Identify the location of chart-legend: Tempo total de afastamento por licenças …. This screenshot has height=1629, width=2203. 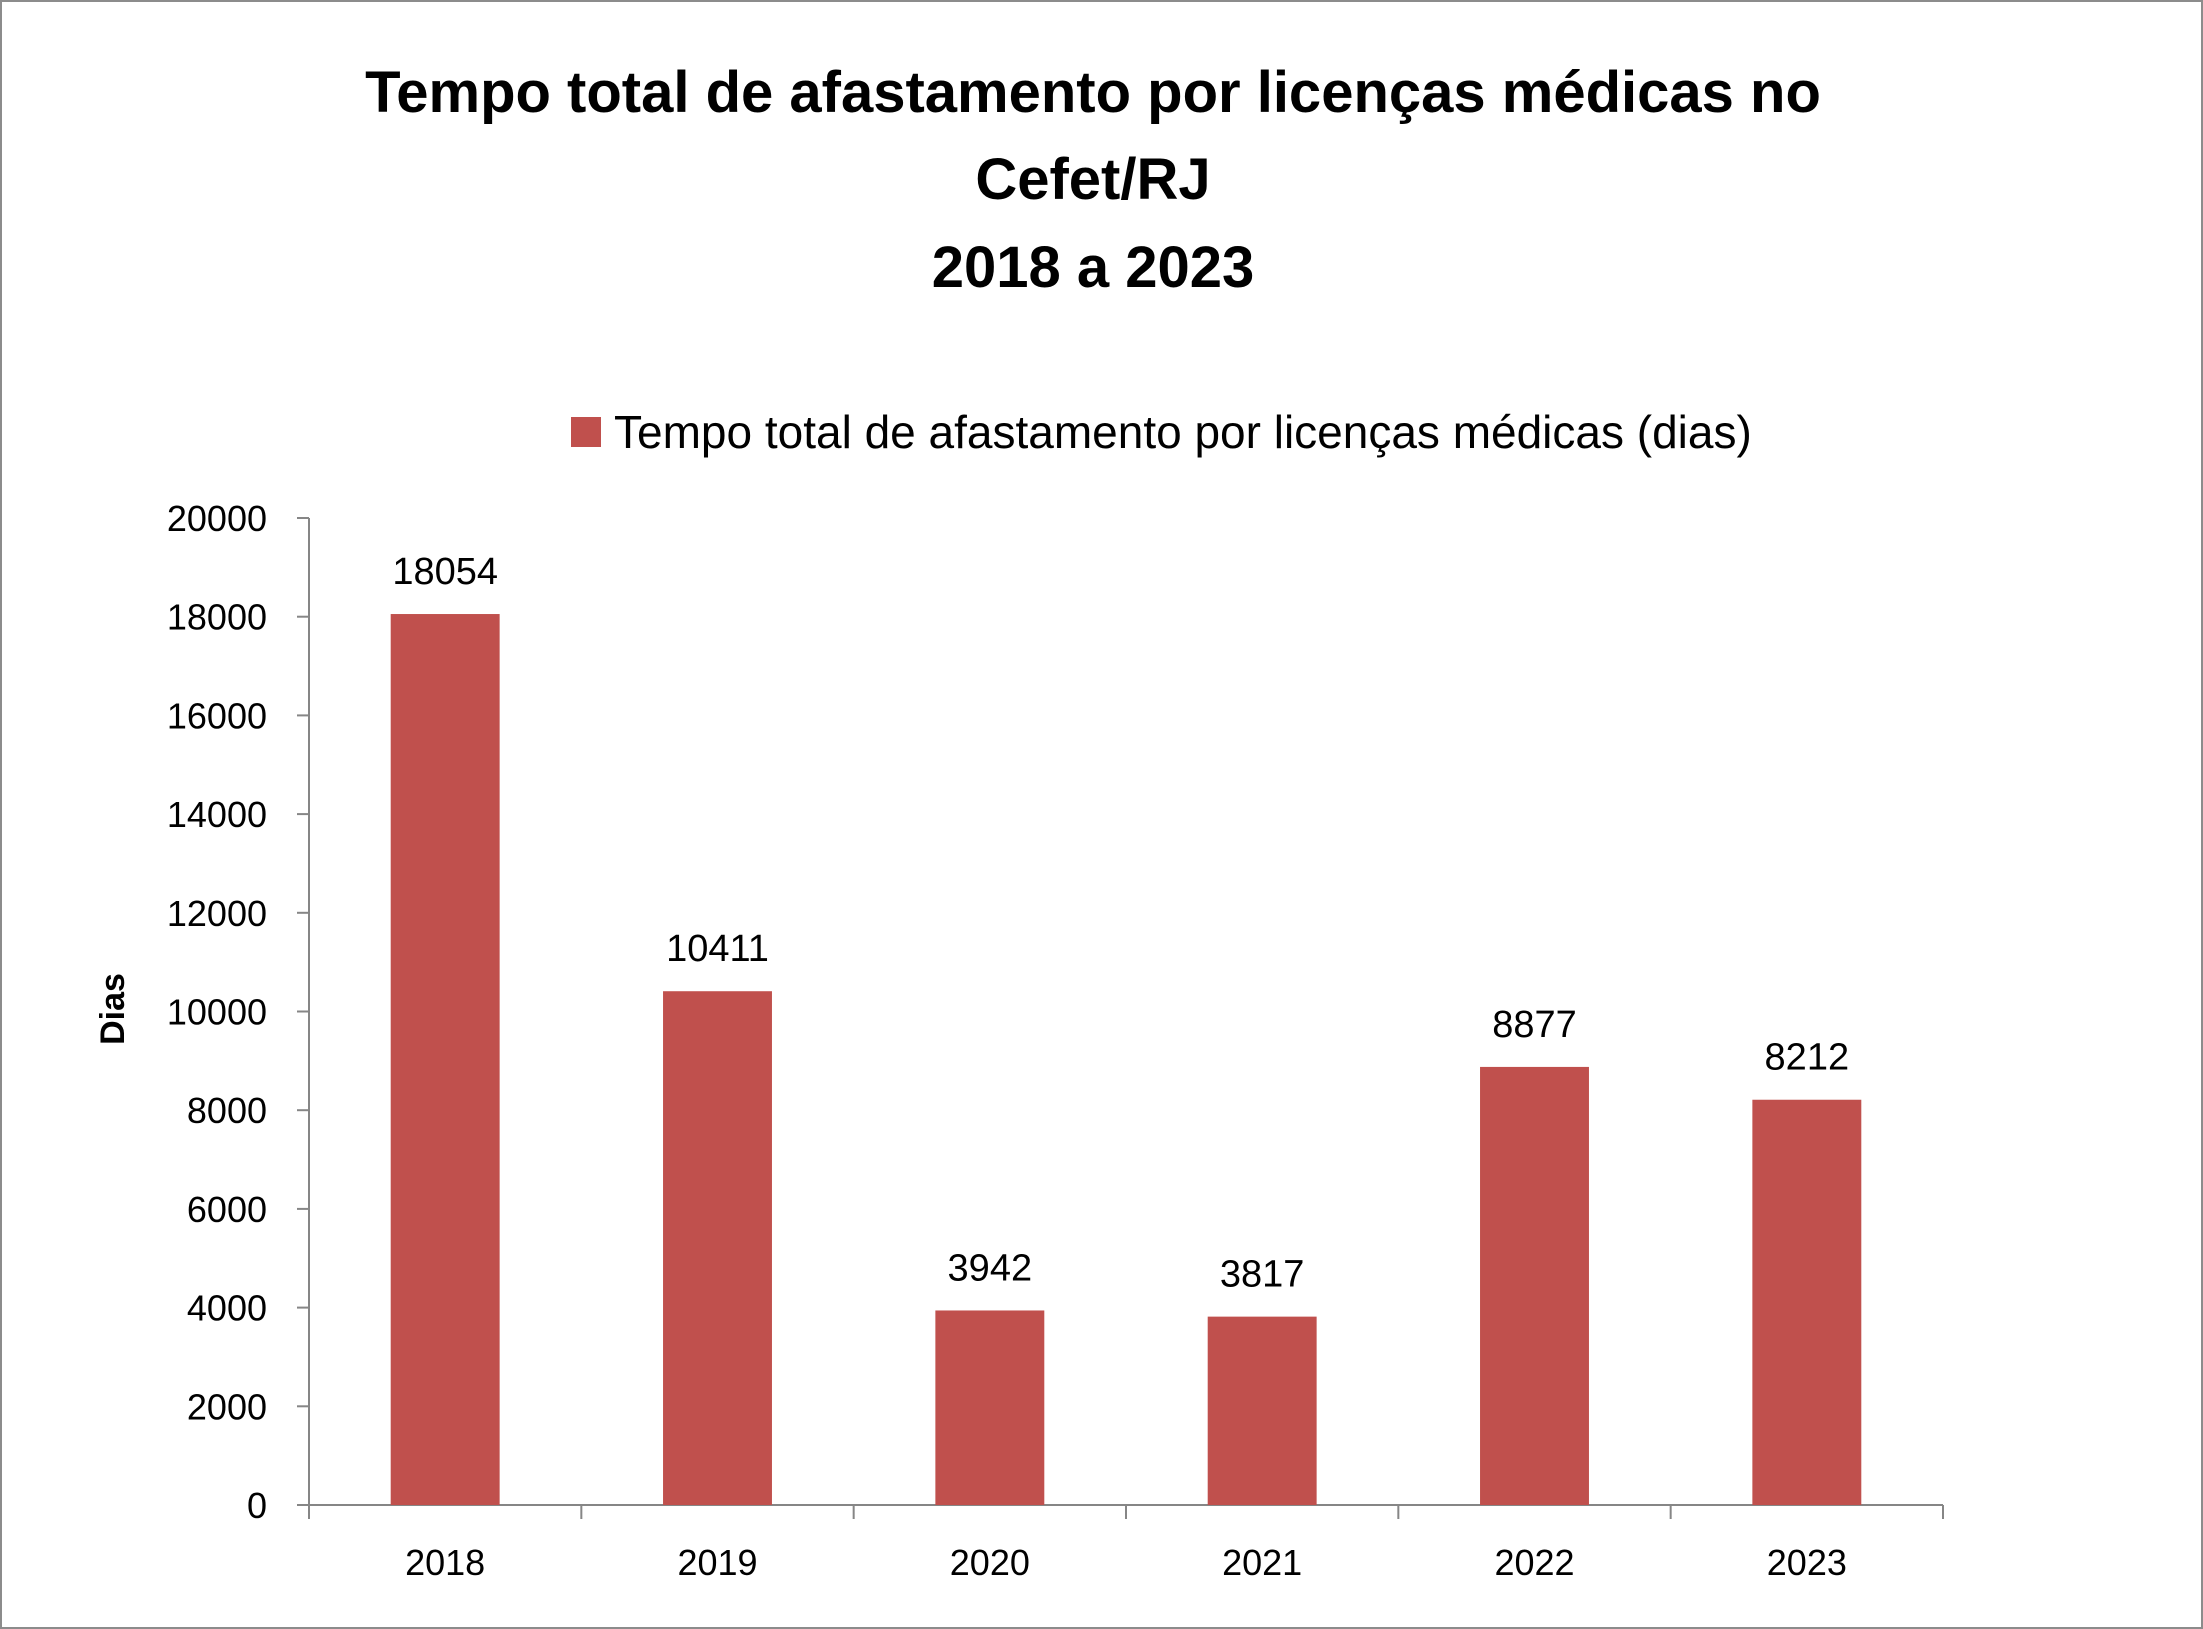
(1161, 432).